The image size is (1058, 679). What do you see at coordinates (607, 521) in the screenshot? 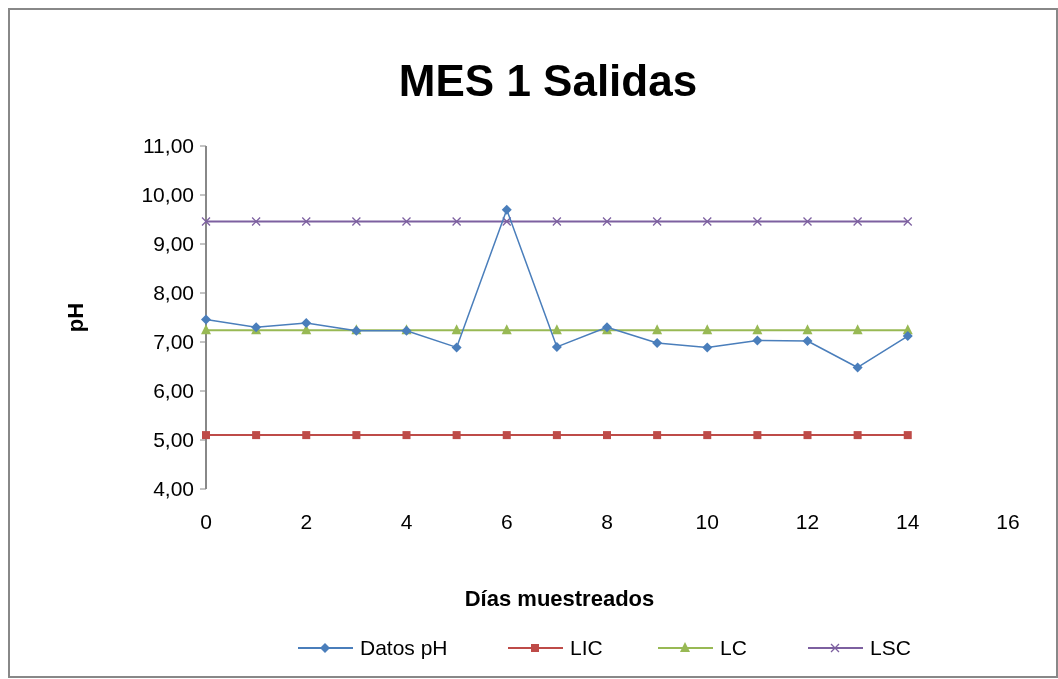
I see `x-tick-label: 8` at bounding box center [607, 521].